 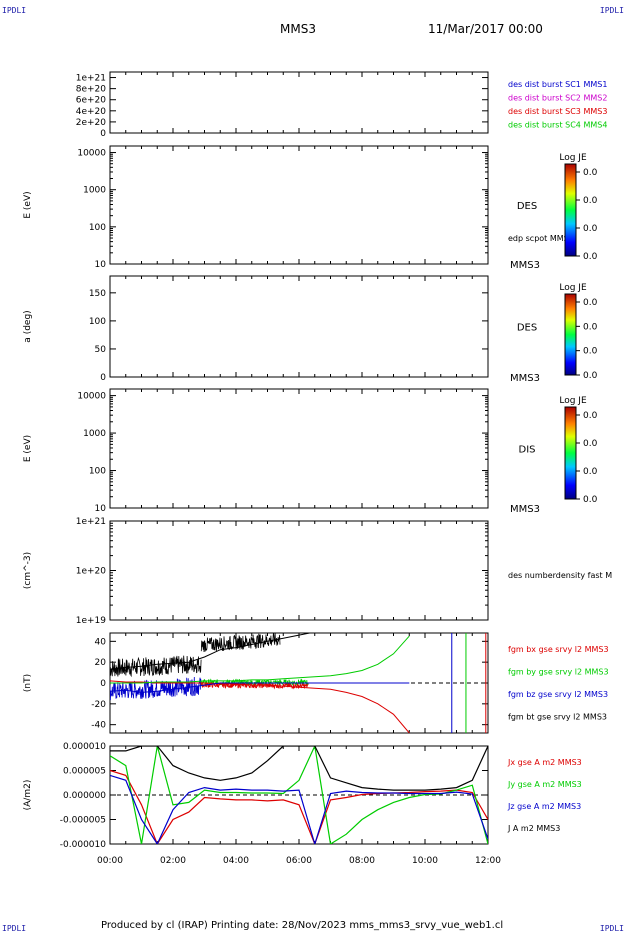 What do you see at coordinates (485, 29) in the screenshot?
I see `date-title: 11/Mar/2017 00:00` at bounding box center [485, 29].